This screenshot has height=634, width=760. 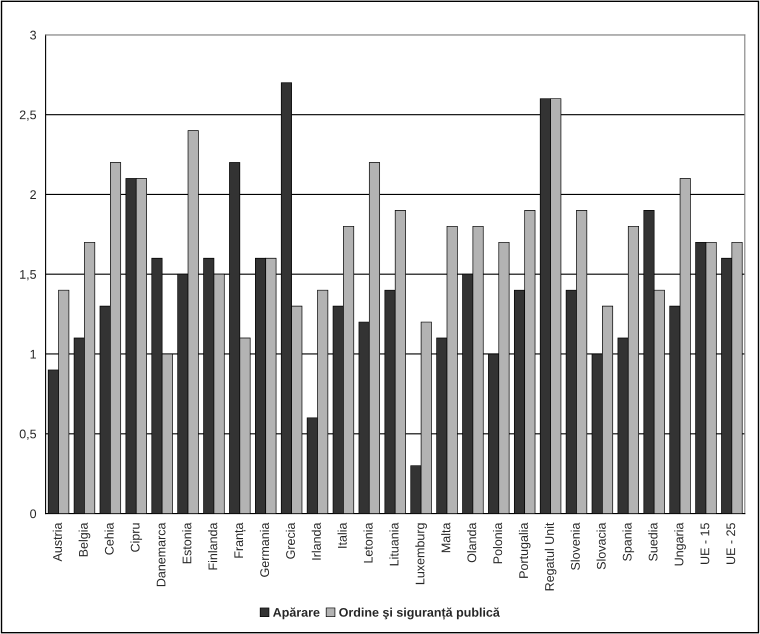 I want to click on x-tick-label: UE - 15, so click(x=705, y=543).